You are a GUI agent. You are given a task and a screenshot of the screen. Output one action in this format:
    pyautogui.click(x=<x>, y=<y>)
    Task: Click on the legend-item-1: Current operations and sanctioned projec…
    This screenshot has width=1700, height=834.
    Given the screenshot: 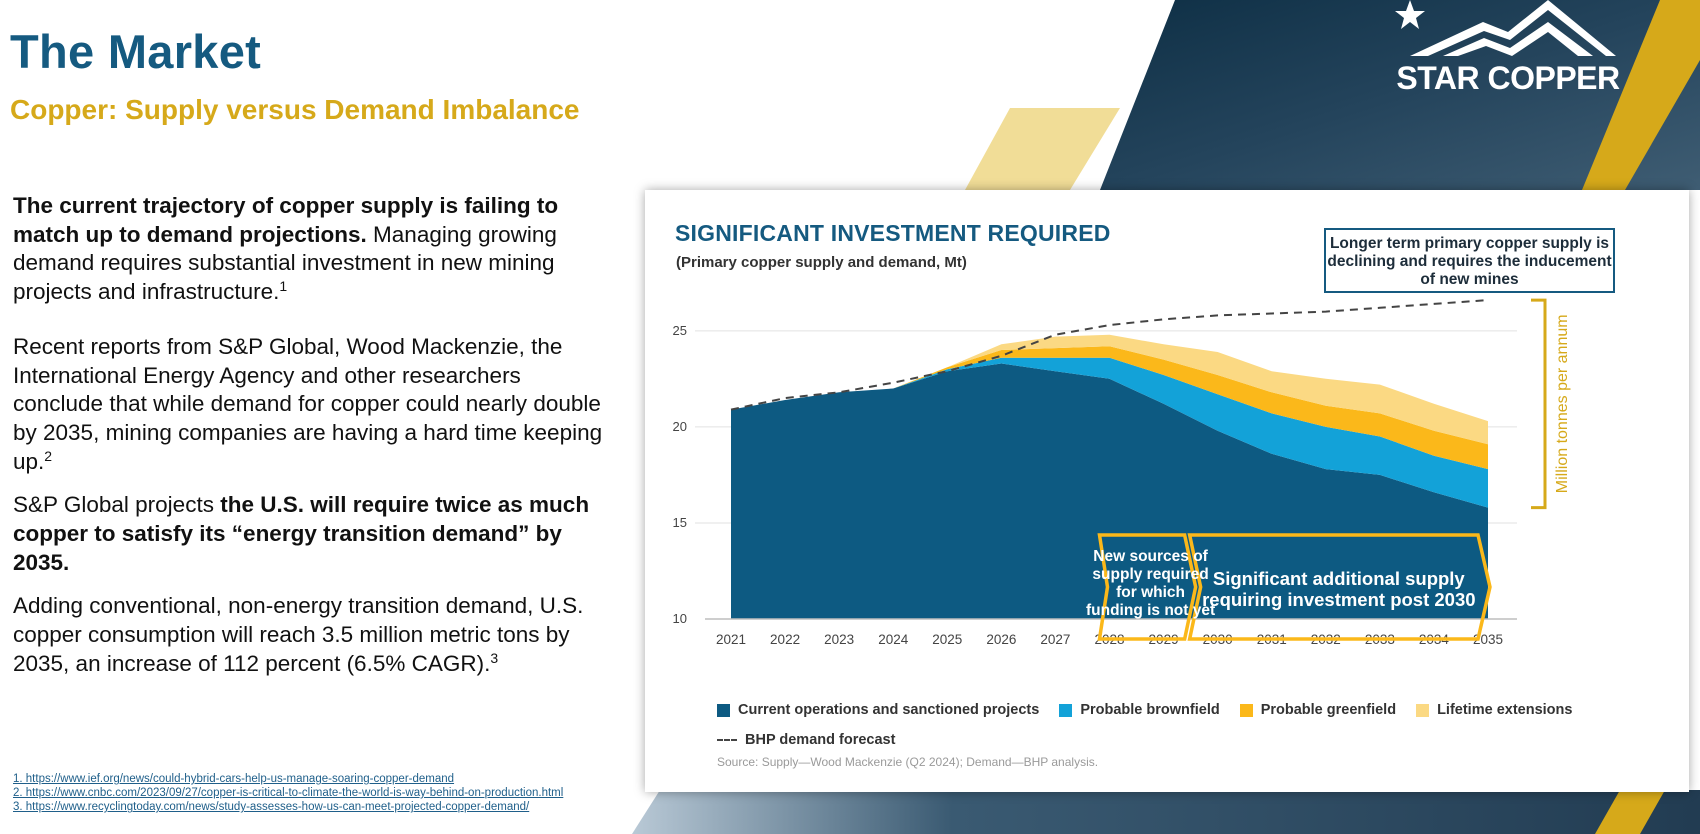 What is the action you would take?
    pyautogui.click(x=878, y=710)
    